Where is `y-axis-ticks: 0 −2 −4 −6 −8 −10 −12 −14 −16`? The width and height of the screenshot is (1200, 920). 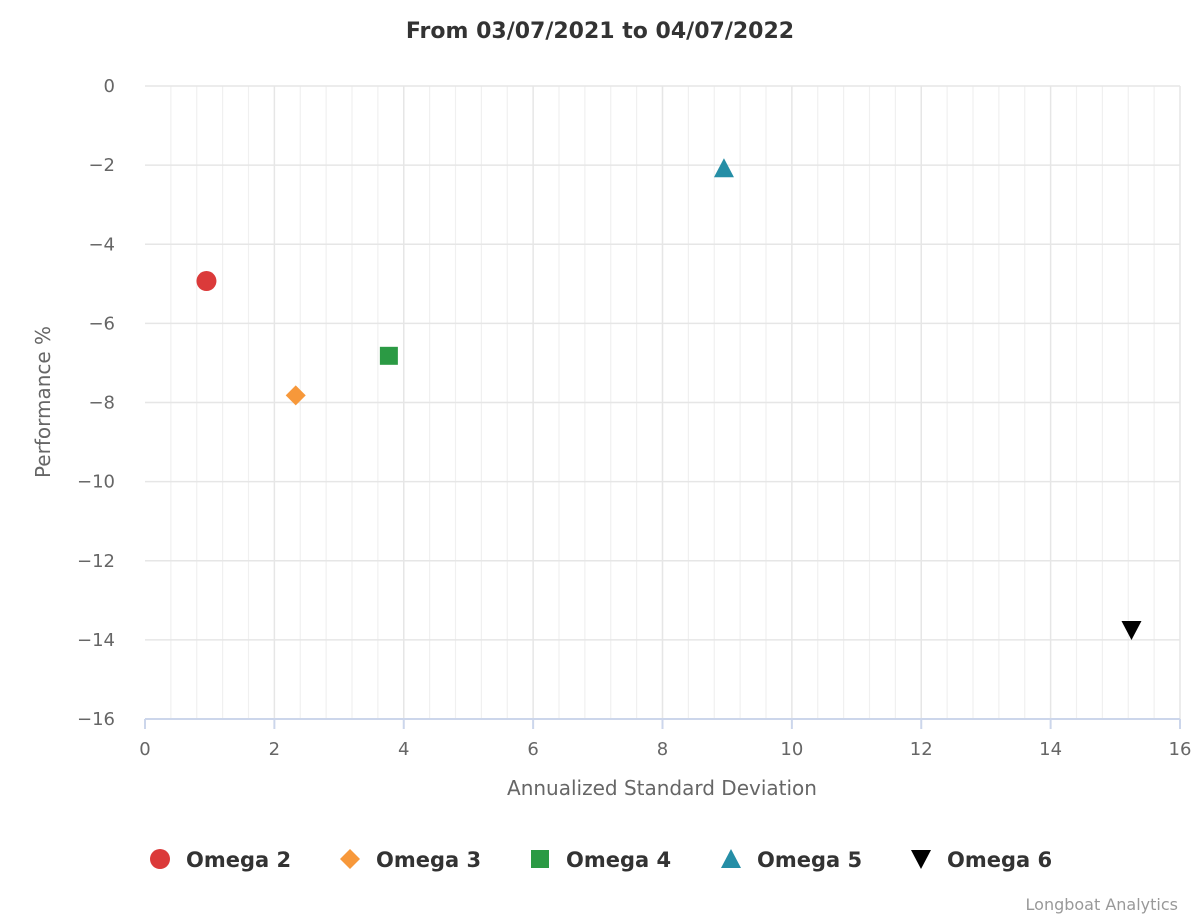 y-axis-ticks: 0 −2 −4 −6 −8 −10 −12 −14 −16 is located at coordinates (96, 403).